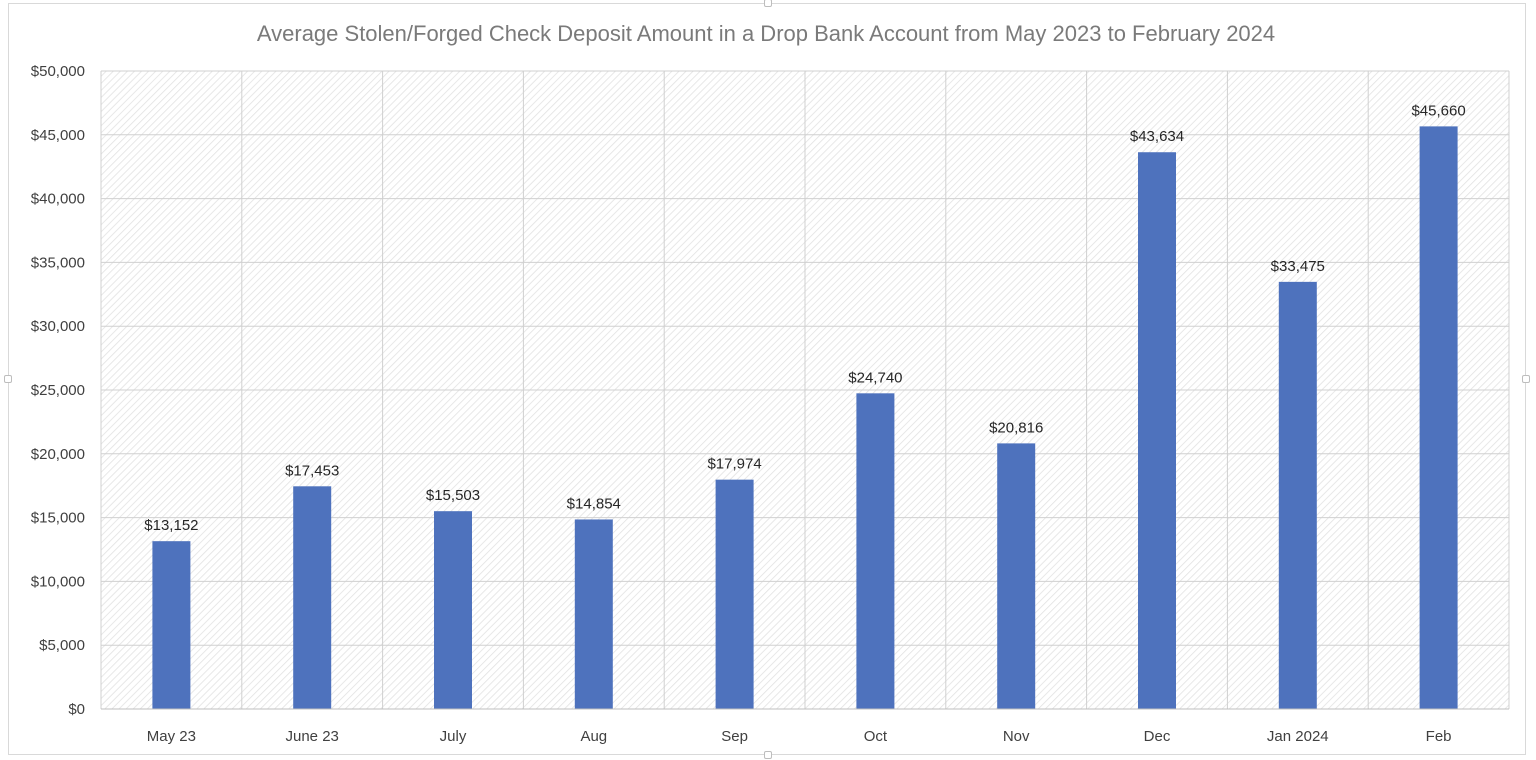  Describe the element at coordinates (875, 377) in the screenshot. I see `data-label: $24,740` at that location.